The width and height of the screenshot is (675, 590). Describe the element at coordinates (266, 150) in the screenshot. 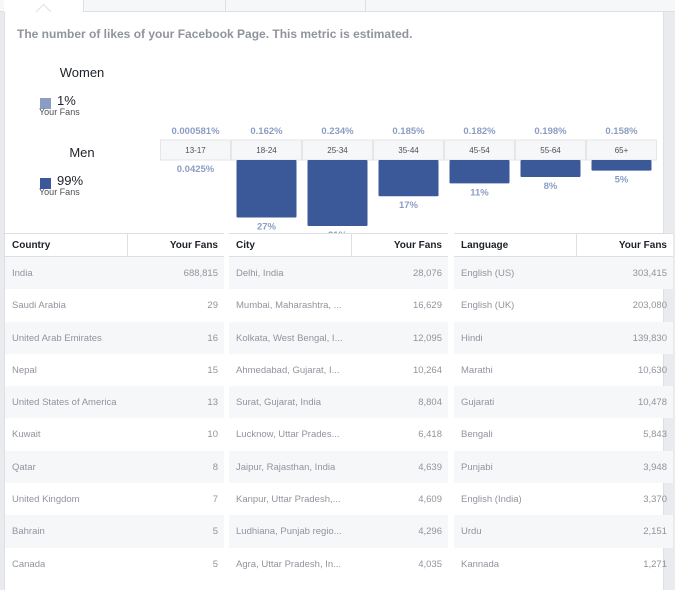

I see `age-tick-label: 18-24` at that location.